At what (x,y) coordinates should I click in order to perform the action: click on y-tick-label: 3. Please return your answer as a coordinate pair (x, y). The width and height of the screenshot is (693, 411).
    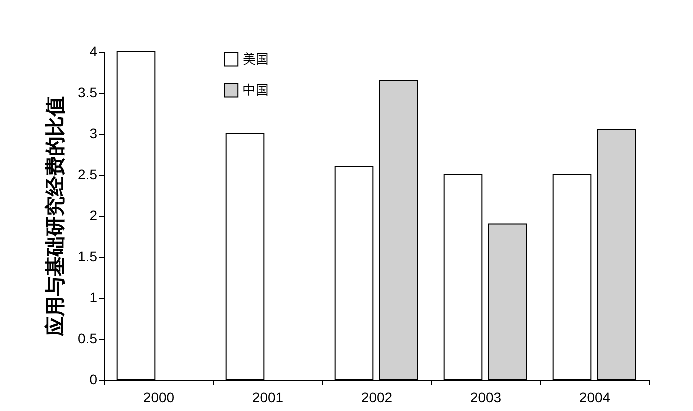
    Looking at the image, I should click on (94, 134).